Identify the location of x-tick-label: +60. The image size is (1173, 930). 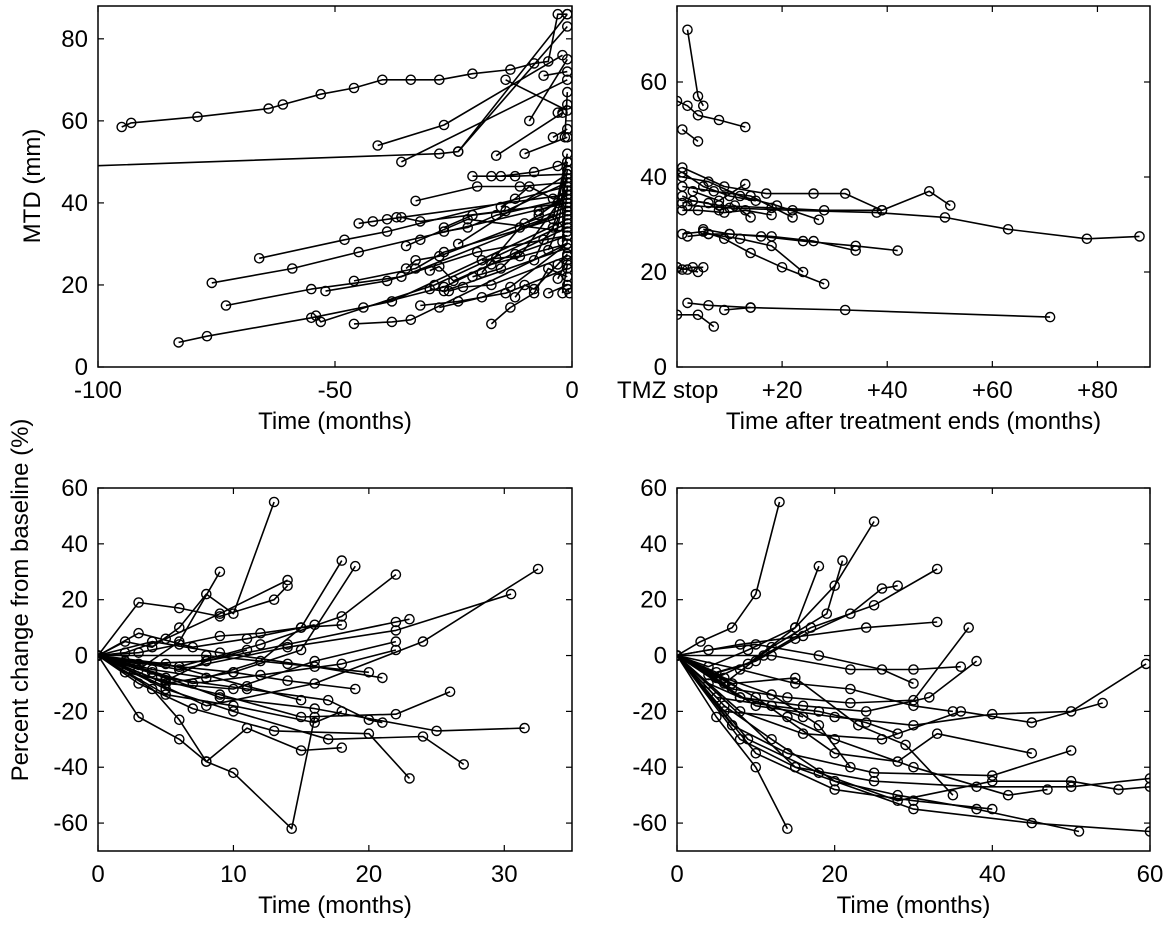
(992, 390).